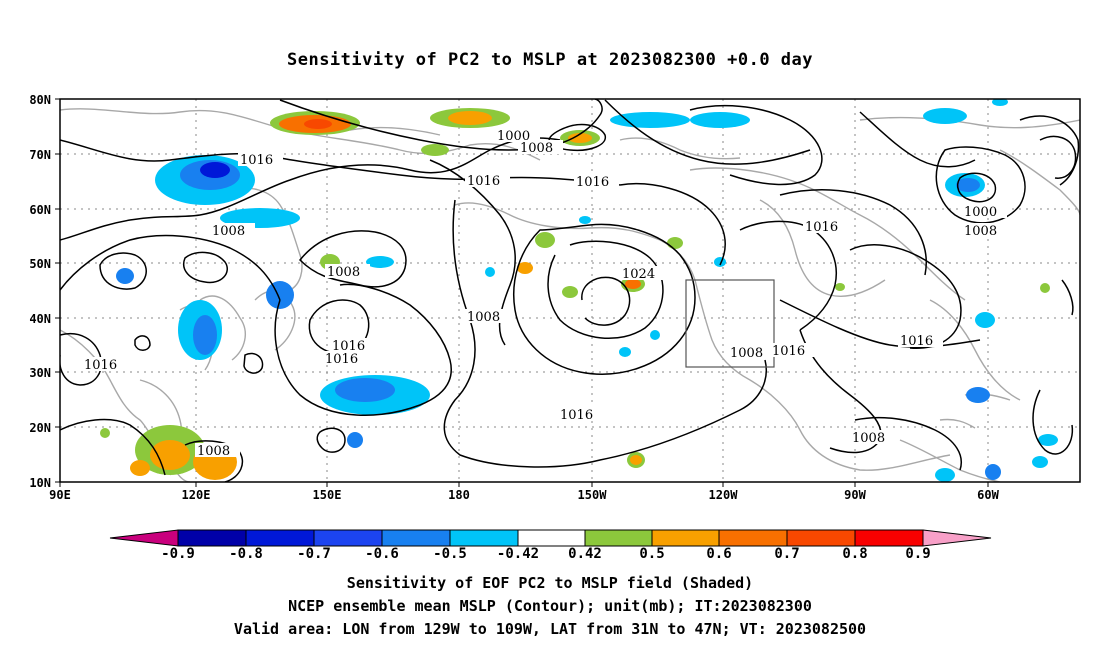 This screenshot has height=650, width=1100. I want to click on colorbar-label: -0.42, so click(518, 554).